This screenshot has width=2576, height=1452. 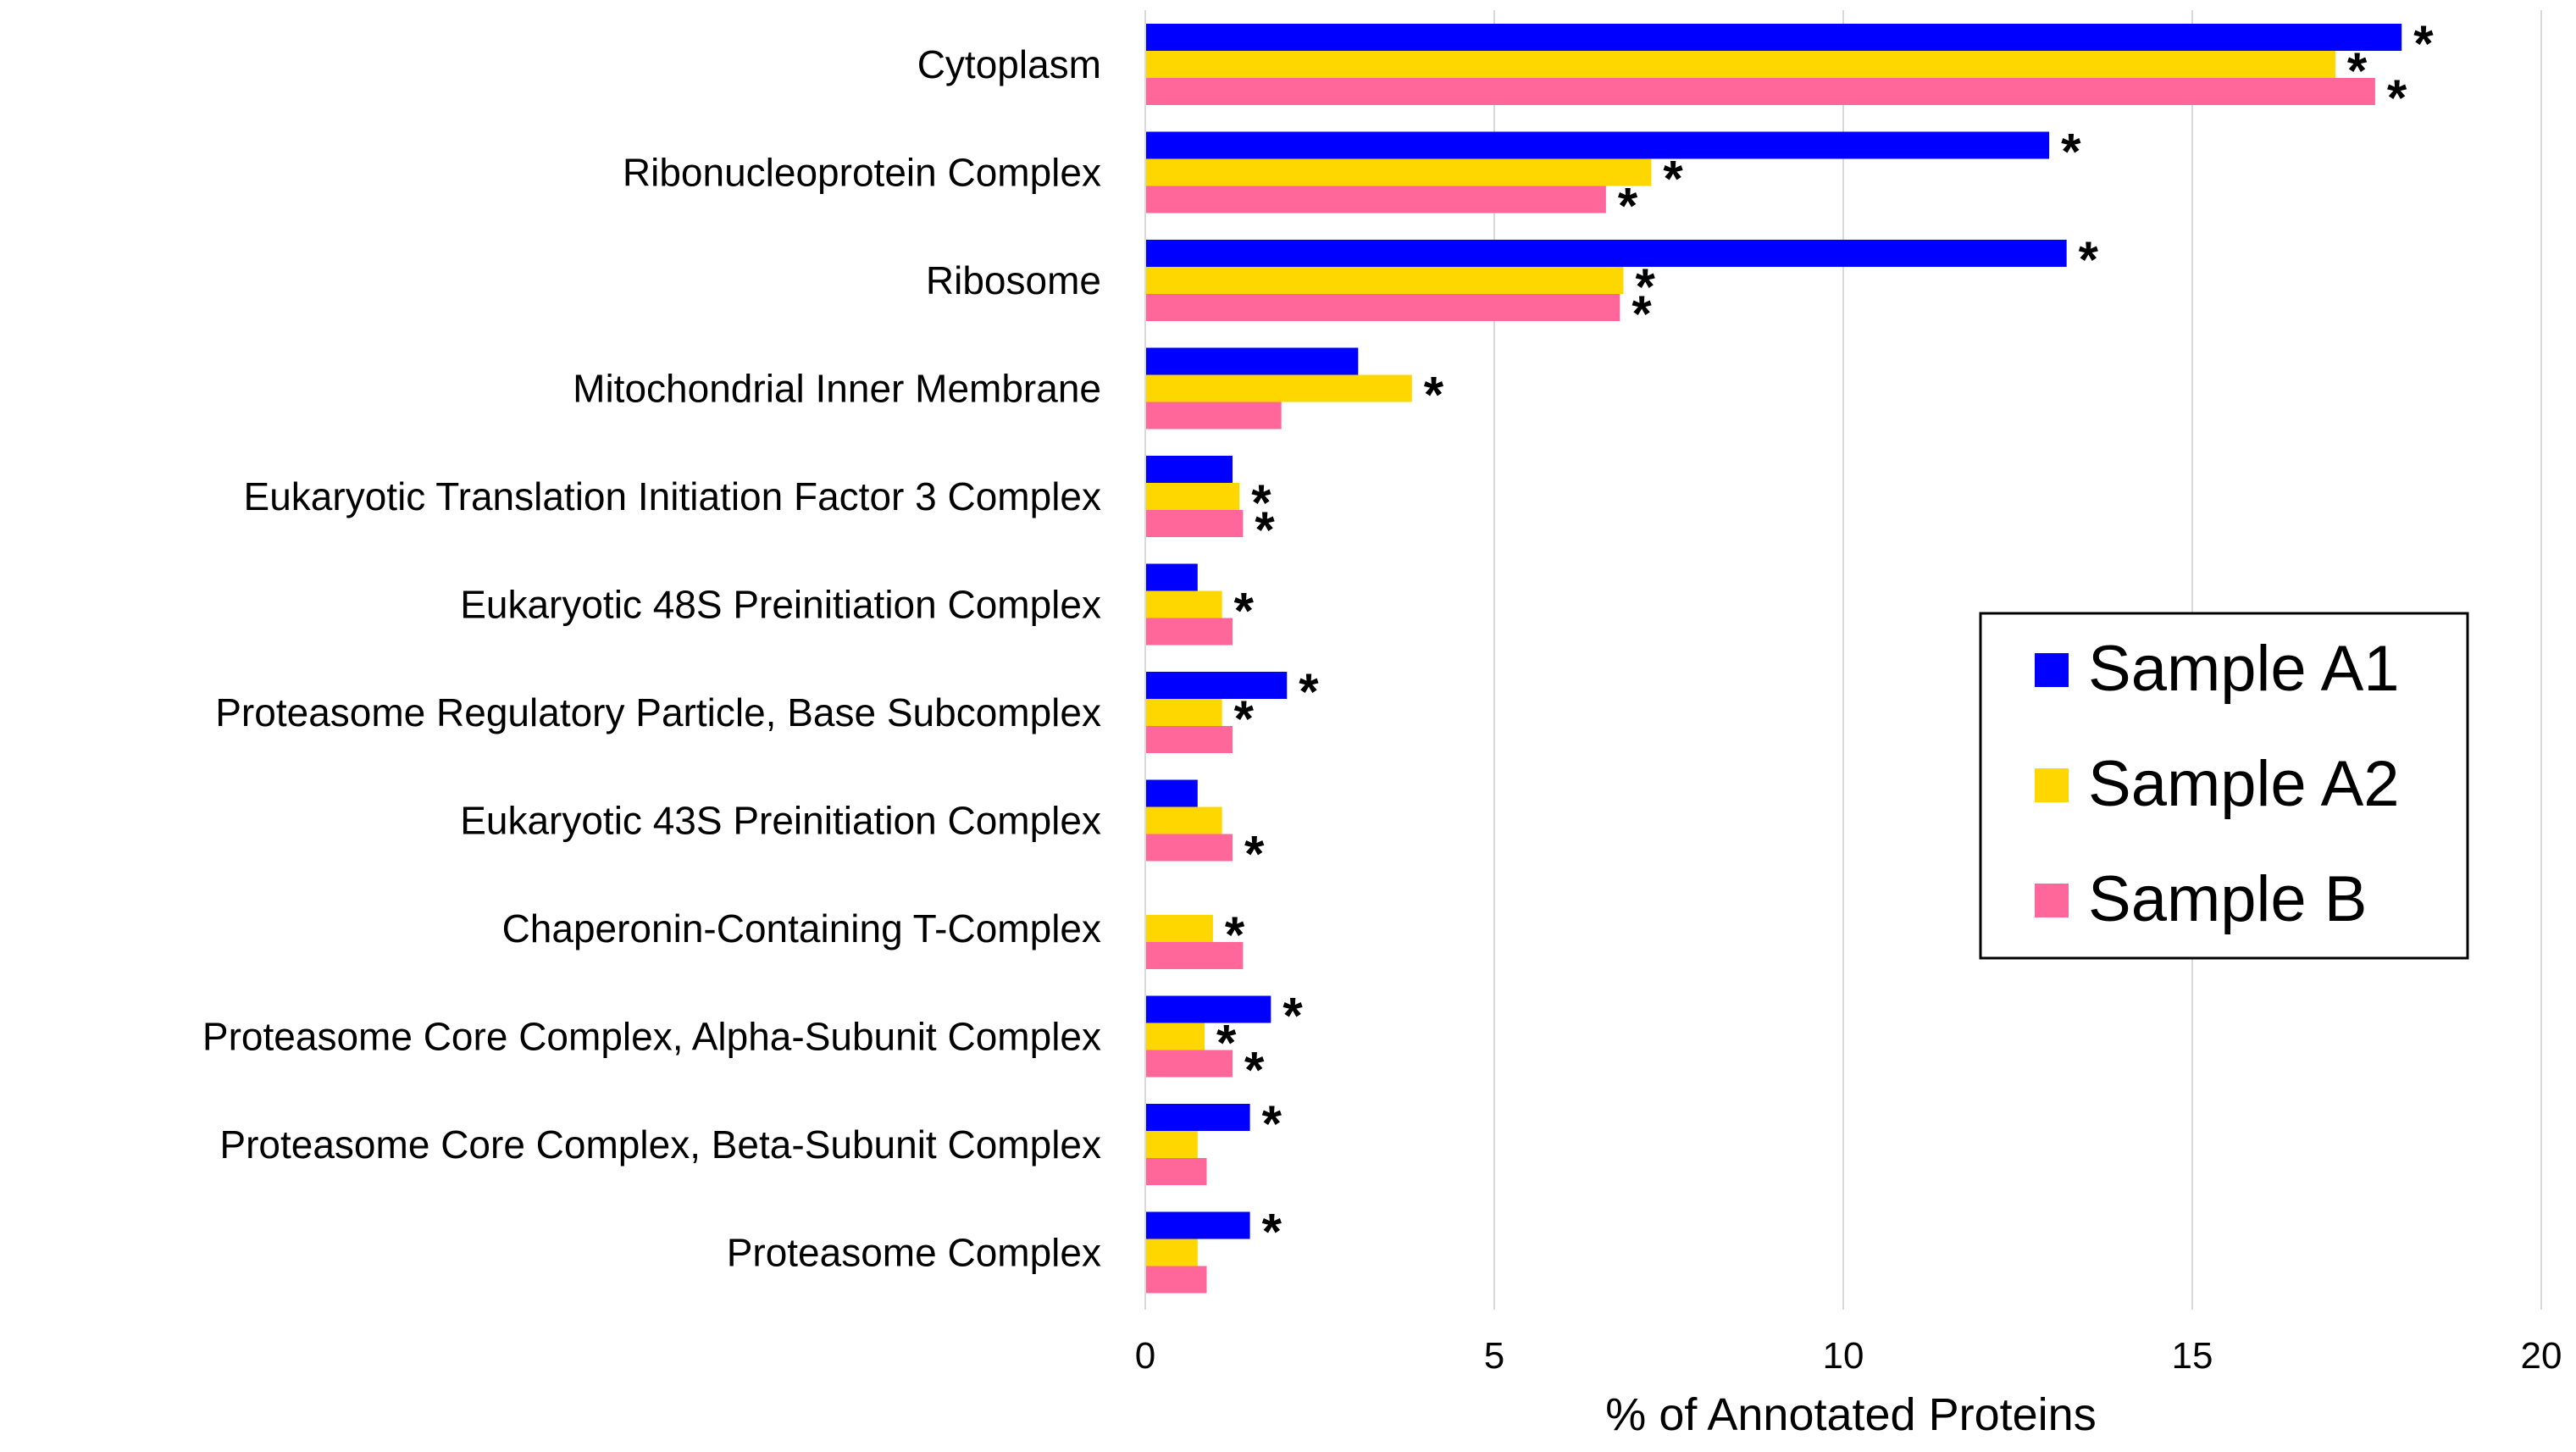 What do you see at coordinates (801, 928) in the screenshot?
I see `category-label: Chaperonin-Containing T-Complex` at bounding box center [801, 928].